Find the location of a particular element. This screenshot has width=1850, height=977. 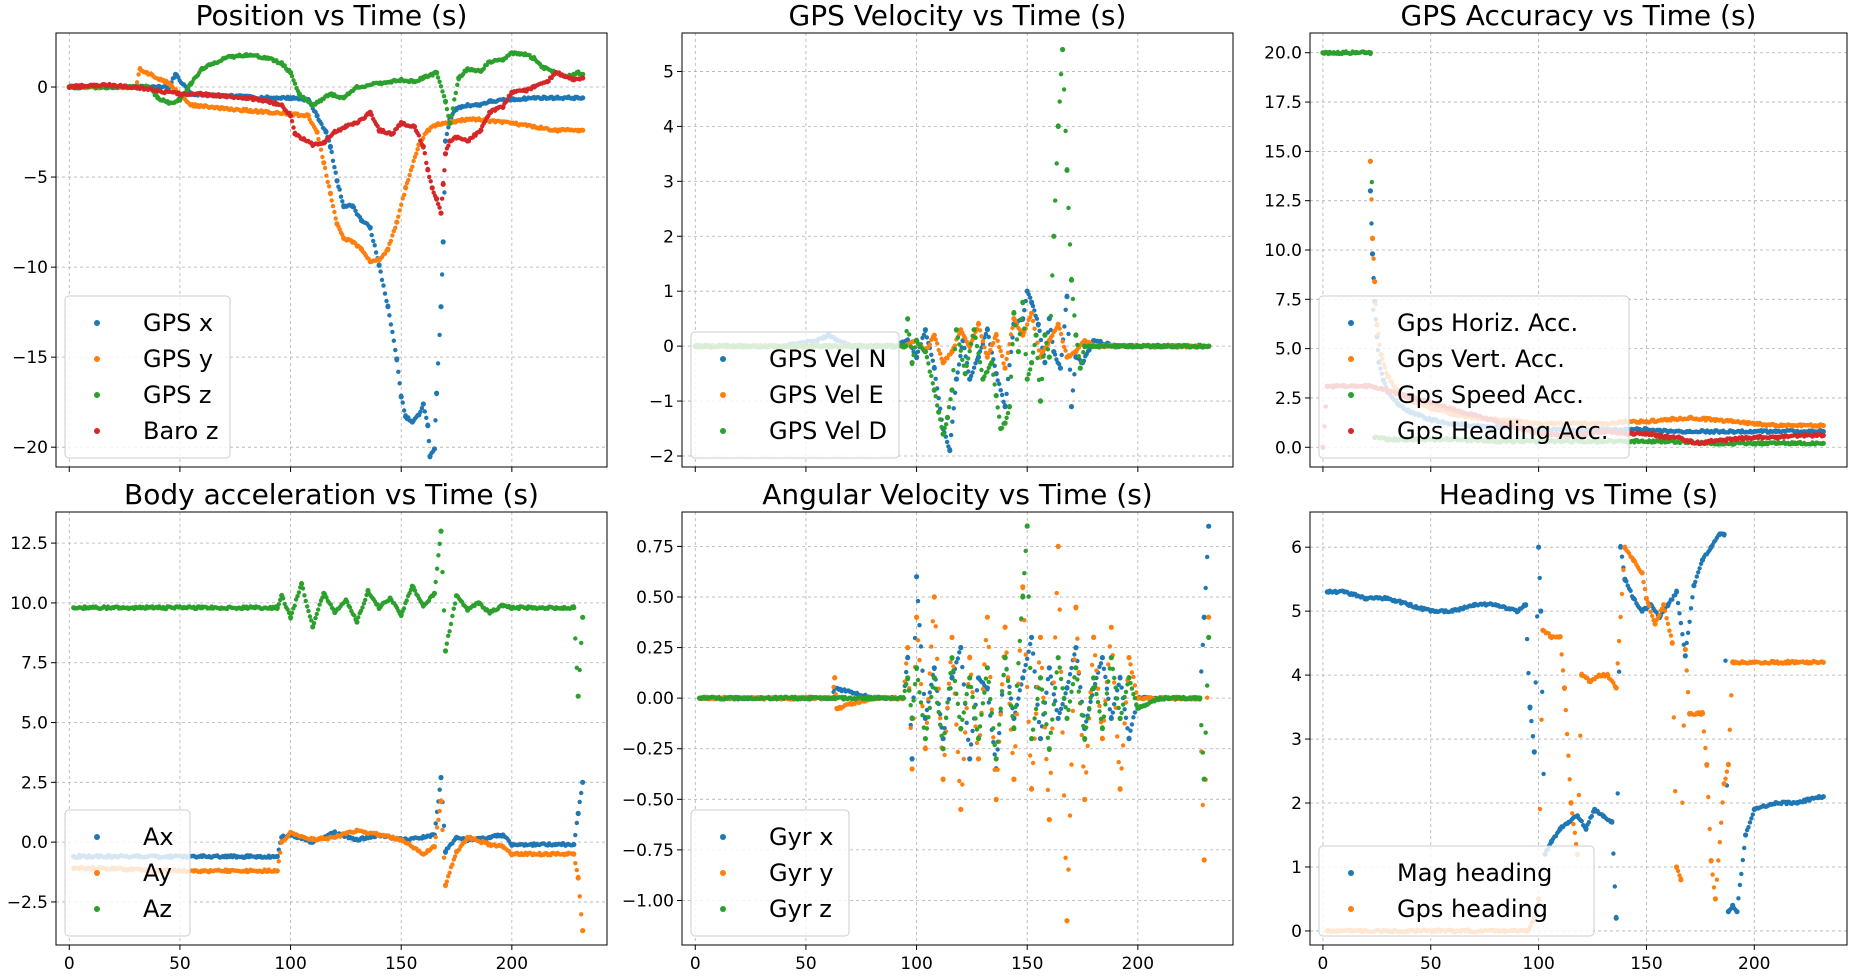

y-tick-label: 20.0 is located at coordinates (1283, 54).